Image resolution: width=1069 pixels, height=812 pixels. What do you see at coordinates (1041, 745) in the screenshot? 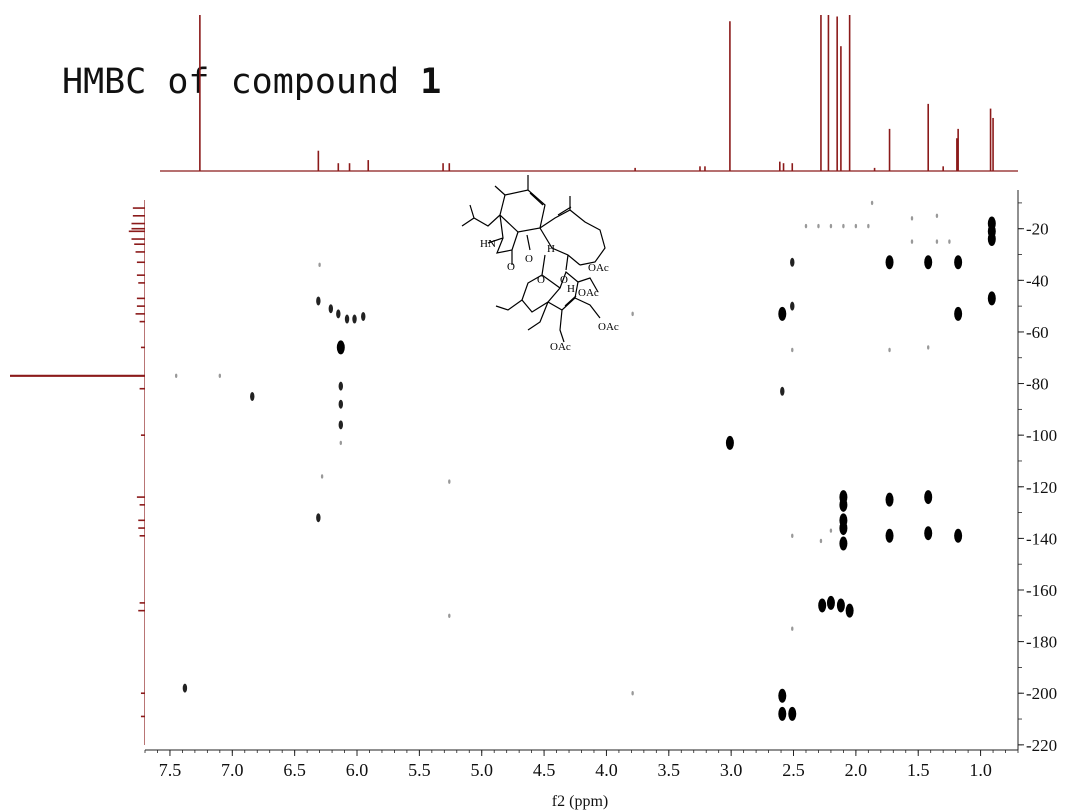
I see `y-tick-label: -220` at bounding box center [1041, 745].